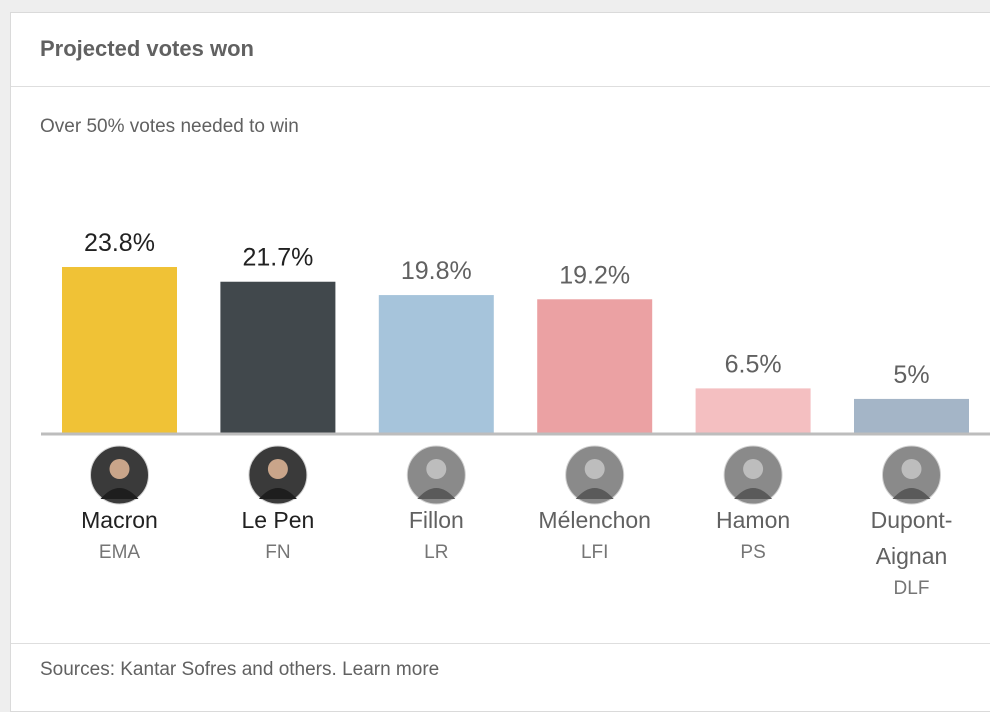 This screenshot has height=712, width=990. What do you see at coordinates (753, 493) in the screenshot?
I see `avatar-body-hamon` at bounding box center [753, 493].